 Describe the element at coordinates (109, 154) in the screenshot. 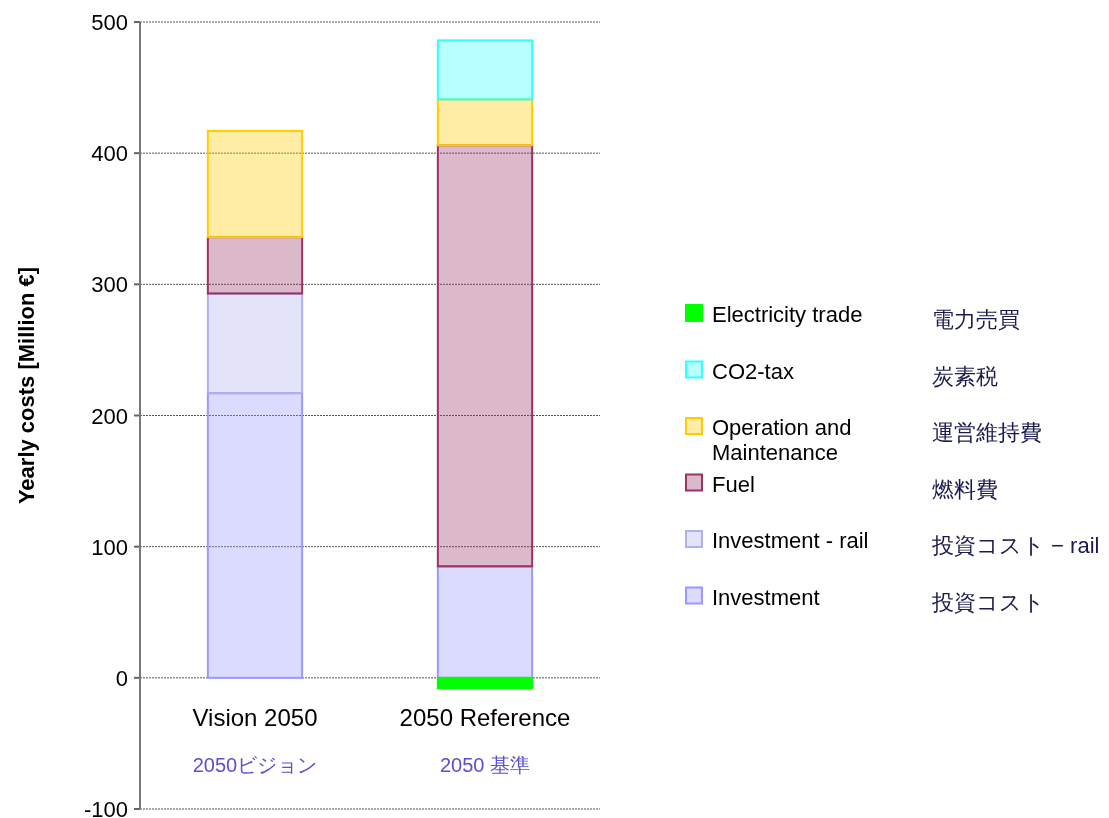

I see `y-tick-label: 400` at that location.